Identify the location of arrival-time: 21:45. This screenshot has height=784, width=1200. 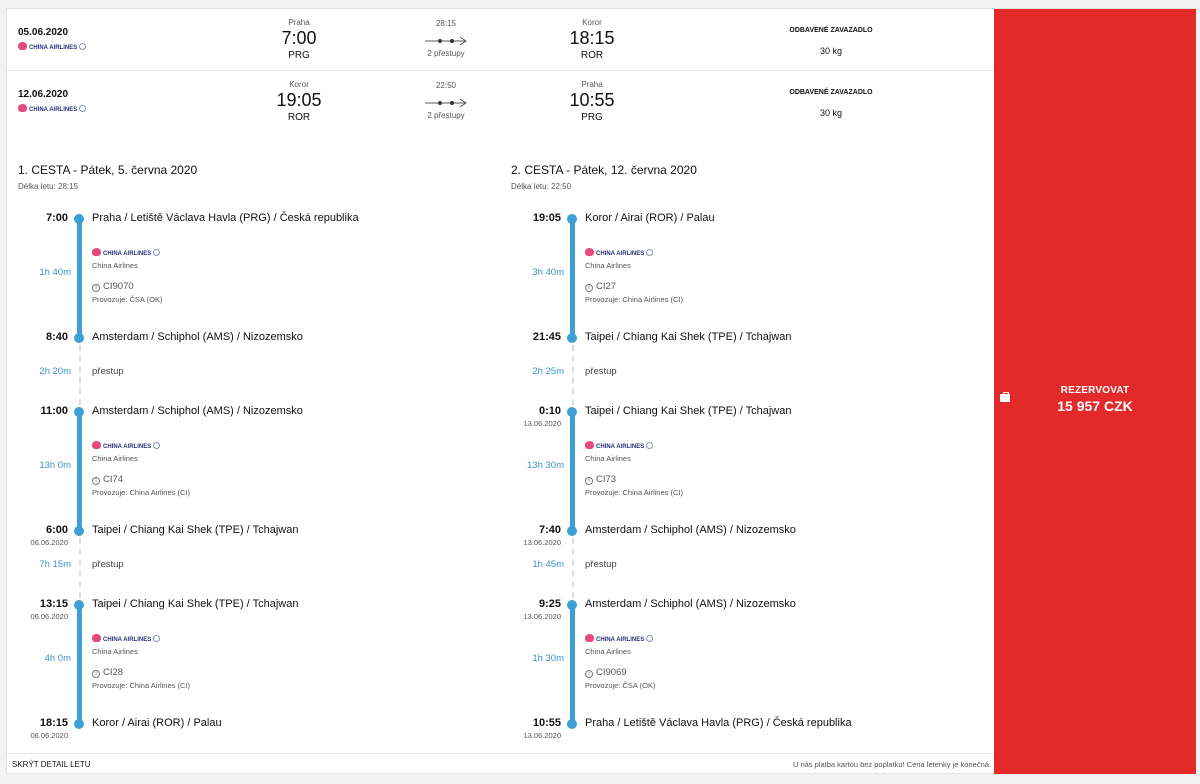
(546, 337).